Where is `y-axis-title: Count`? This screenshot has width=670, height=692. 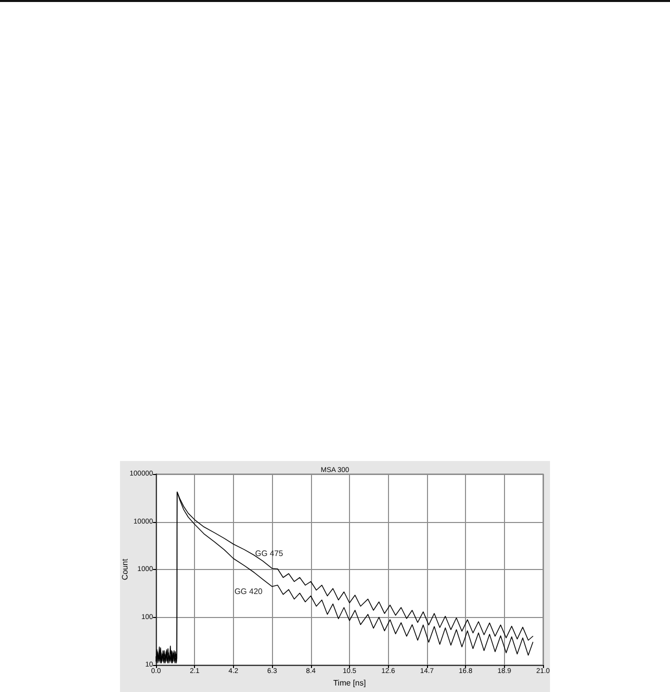
y-axis-title: Count is located at coordinates (125, 569).